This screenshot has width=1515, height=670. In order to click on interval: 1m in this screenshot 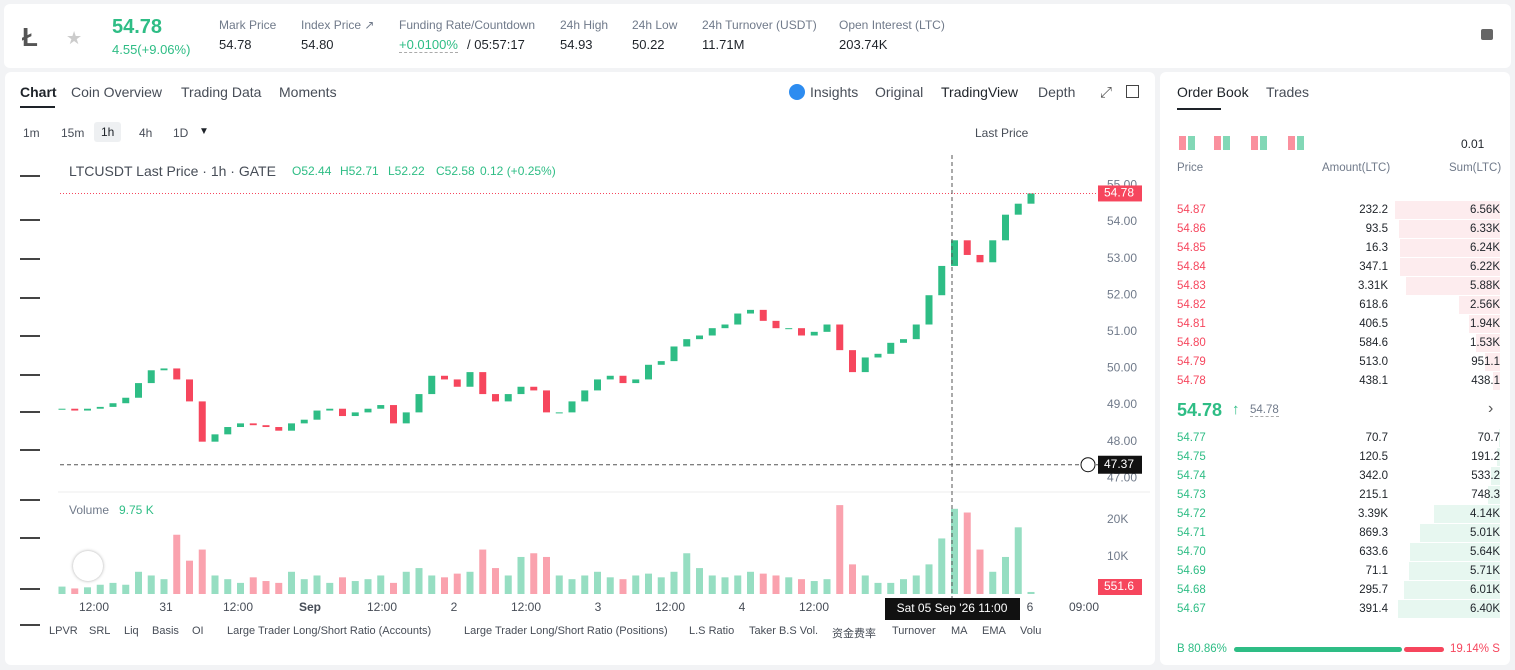, I will do `click(31, 133)`.